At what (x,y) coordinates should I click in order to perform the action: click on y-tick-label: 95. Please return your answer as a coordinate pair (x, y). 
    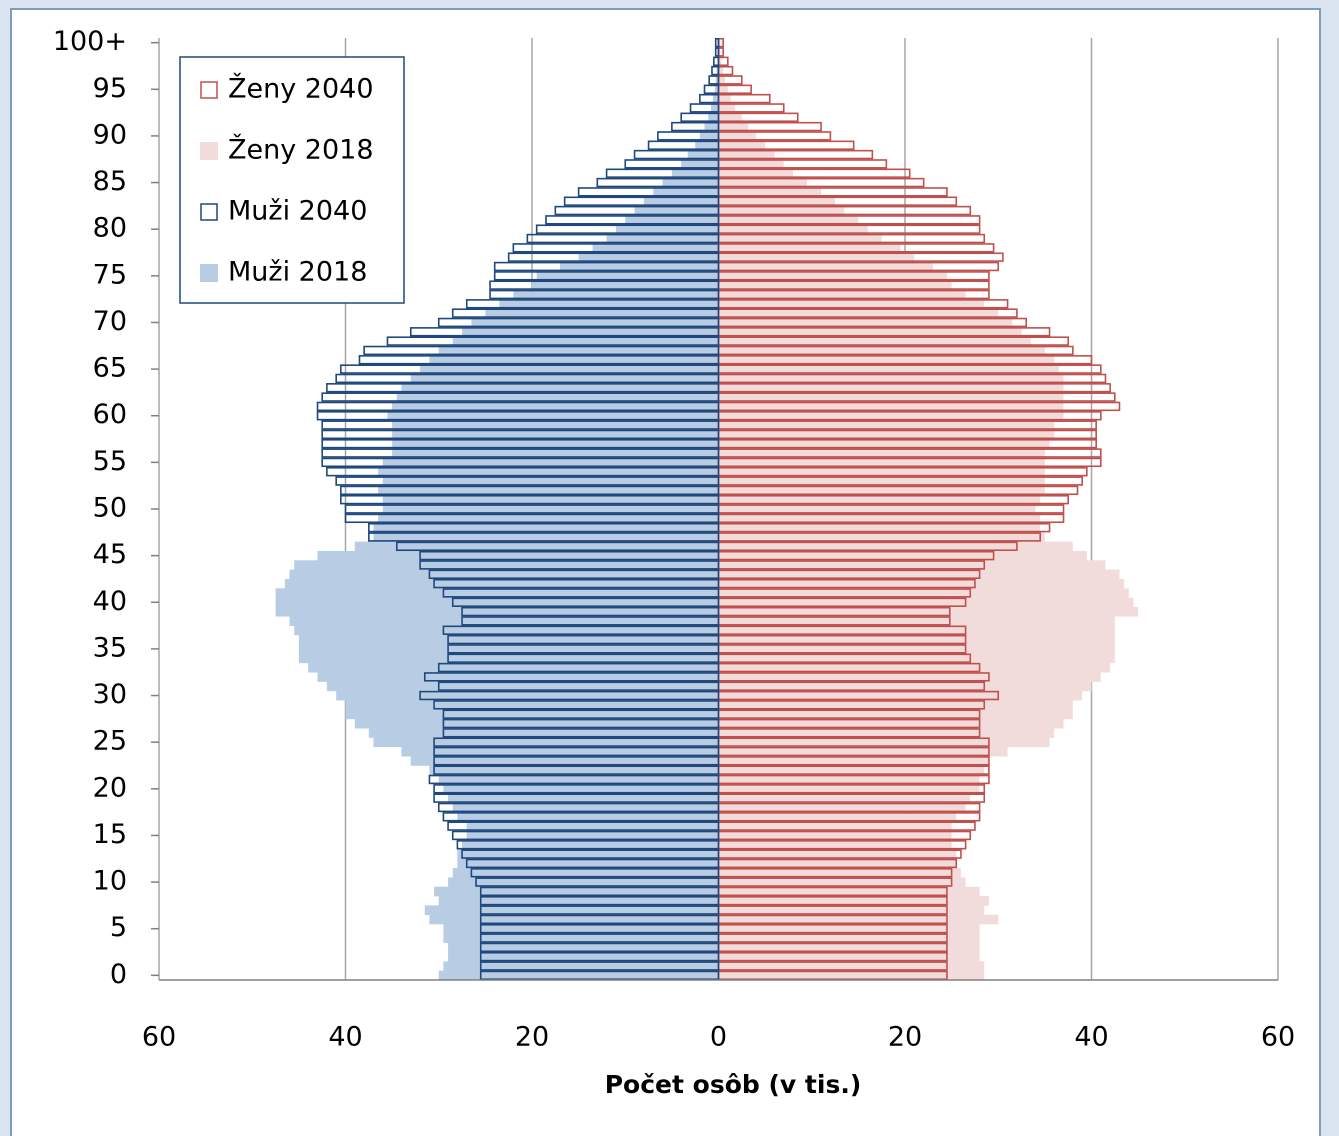
    Looking at the image, I should click on (110, 88).